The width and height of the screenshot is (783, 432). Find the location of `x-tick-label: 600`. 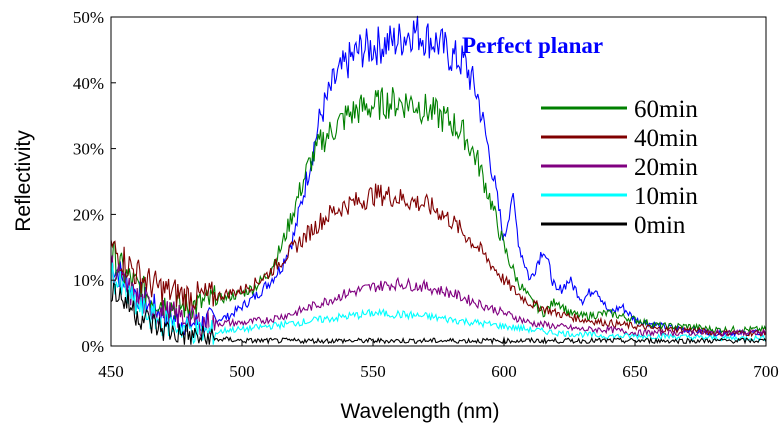

x-tick-label: 600 is located at coordinates (504, 371).